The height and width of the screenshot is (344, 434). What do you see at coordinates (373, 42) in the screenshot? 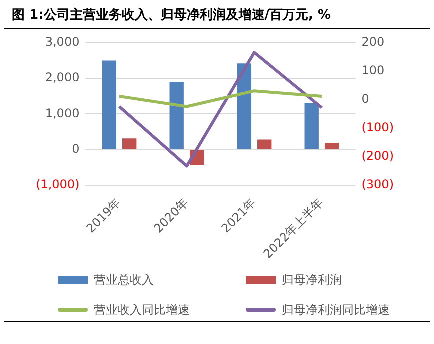
I see `y2-tick-label: 200` at bounding box center [373, 42].